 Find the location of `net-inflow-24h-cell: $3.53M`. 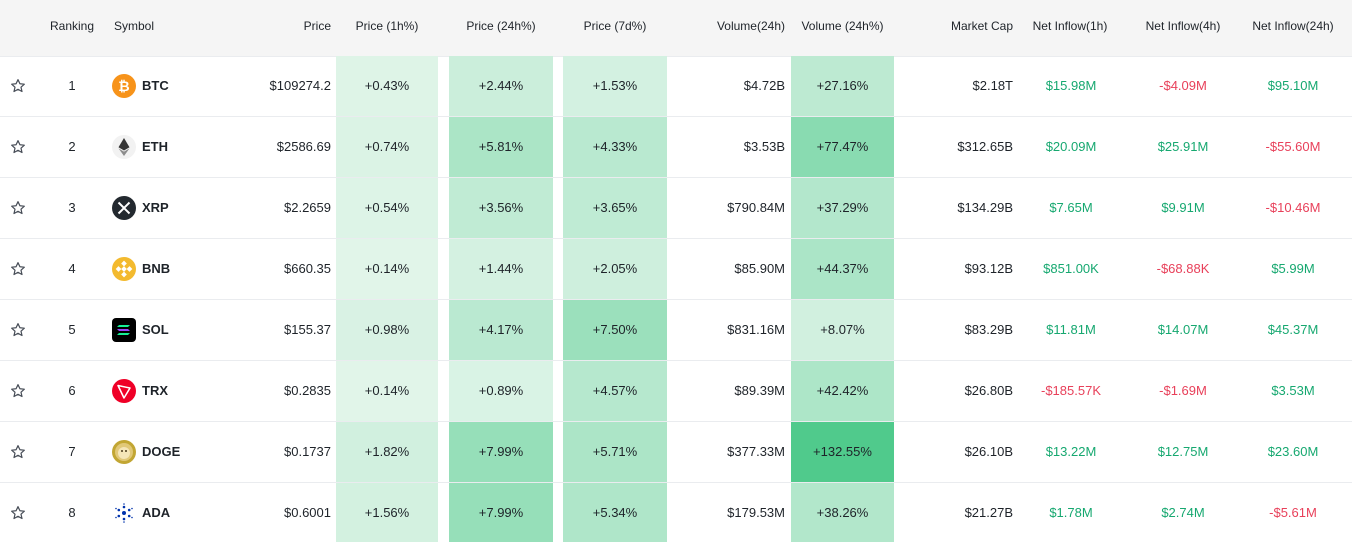

net-inflow-24h-cell: $3.53M is located at coordinates (1293, 390).